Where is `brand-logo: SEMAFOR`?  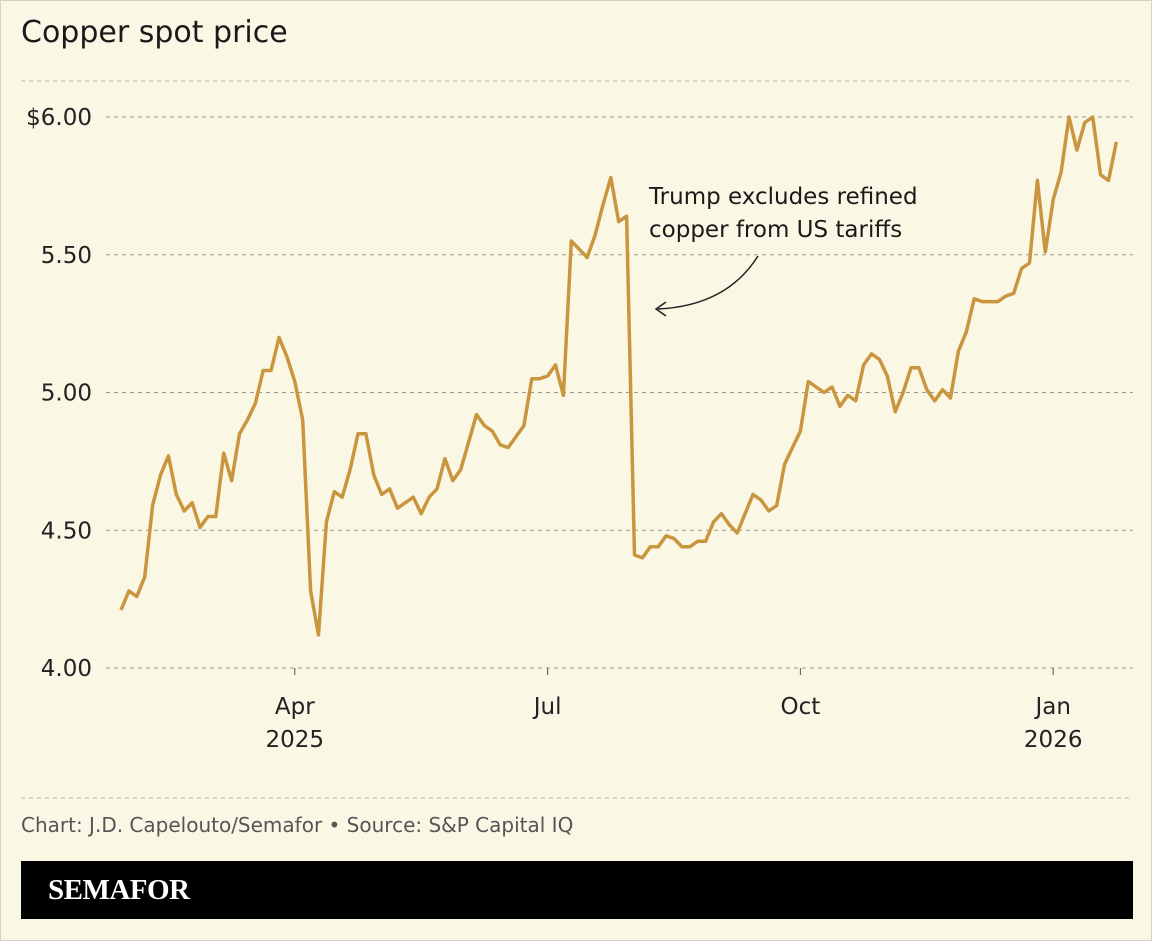 brand-logo: SEMAFOR is located at coordinates (119, 890).